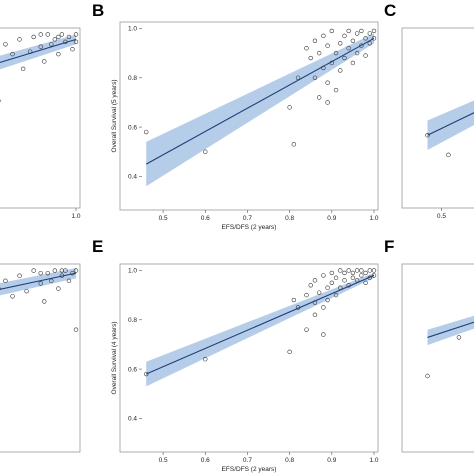  What do you see at coordinates (114, 358) in the screenshot?
I see `y-axis-label: Overall Survival (4 years)` at bounding box center [114, 358].